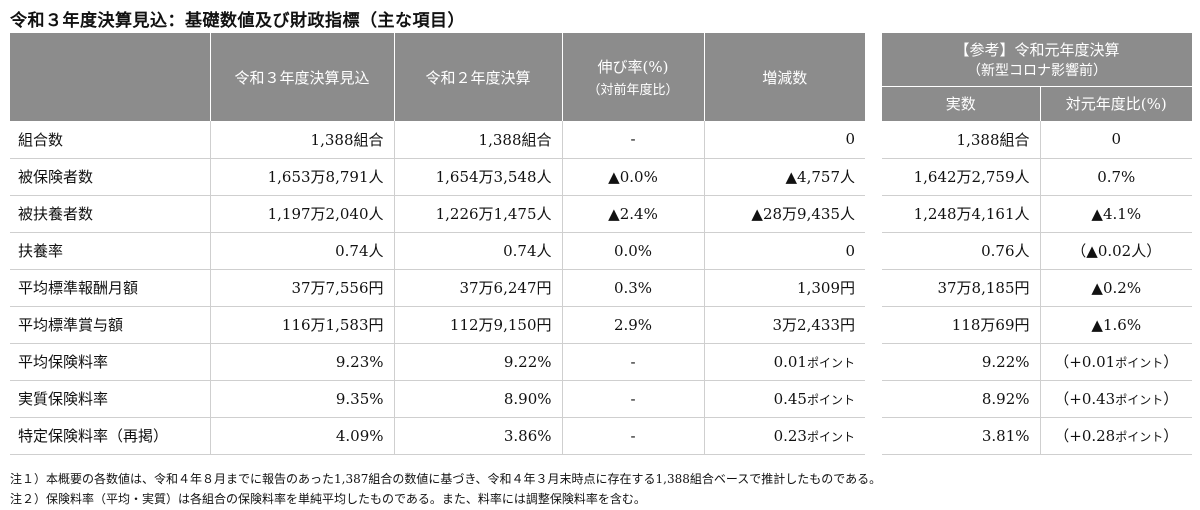  I want to click on ref-header-title: 【参考】令和元年度決算 （新型コロナ影響前）, so click(1037, 60).